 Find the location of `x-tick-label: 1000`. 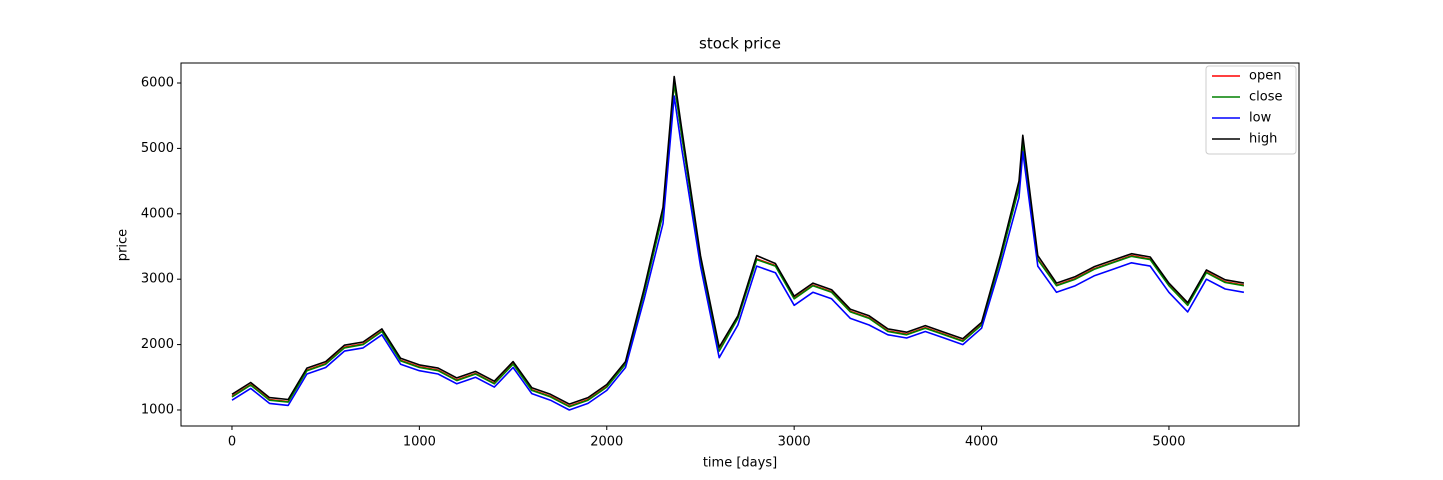

x-tick-label: 1000 is located at coordinates (419, 442).